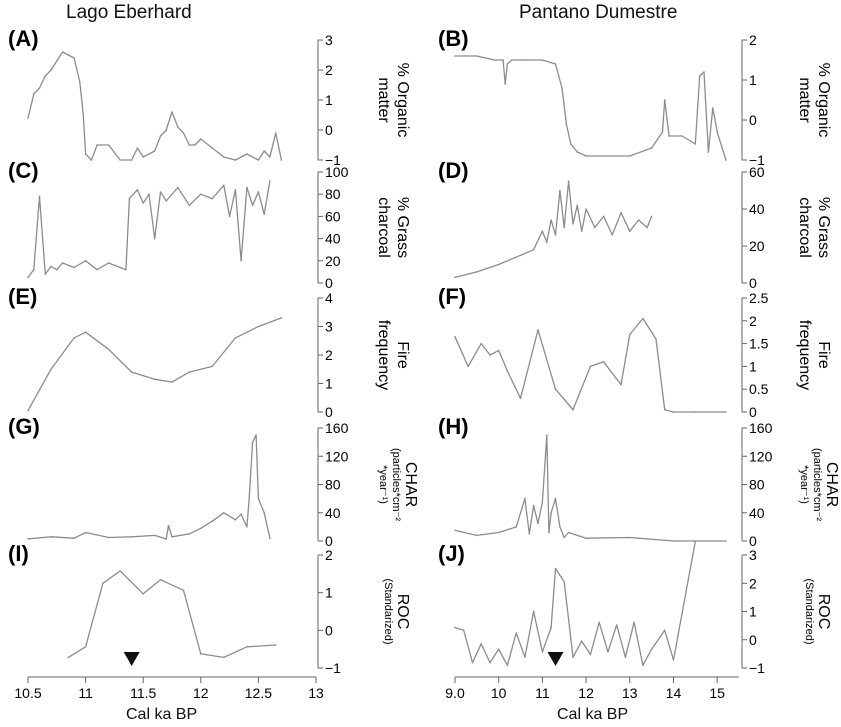  I want to click on y-tick-label-F: 1.5, so click(759, 344).